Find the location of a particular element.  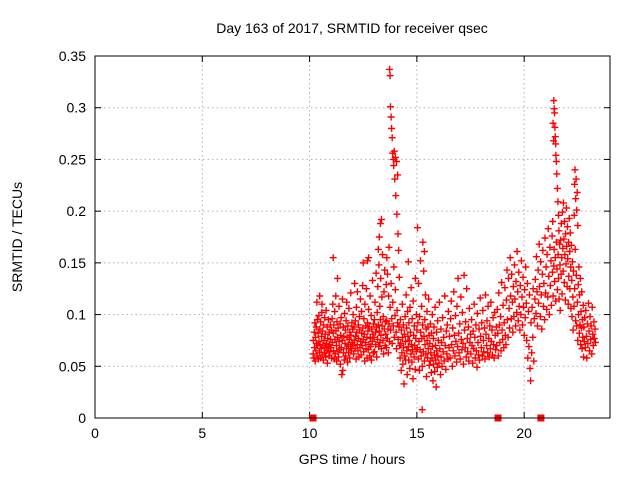

y-tick-label: 0.2 is located at coordinates (77, 211).